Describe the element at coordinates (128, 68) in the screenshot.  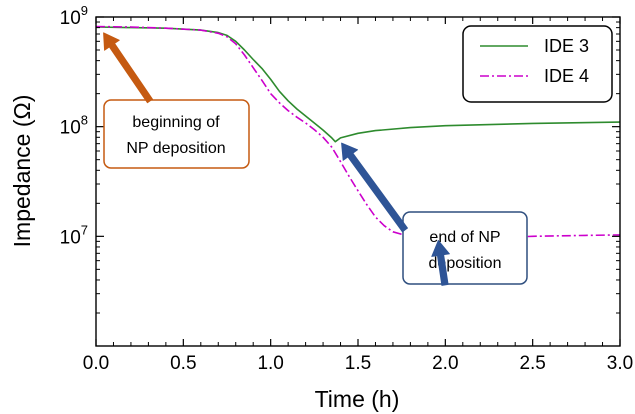
I see `arrow-beginning` at that location.